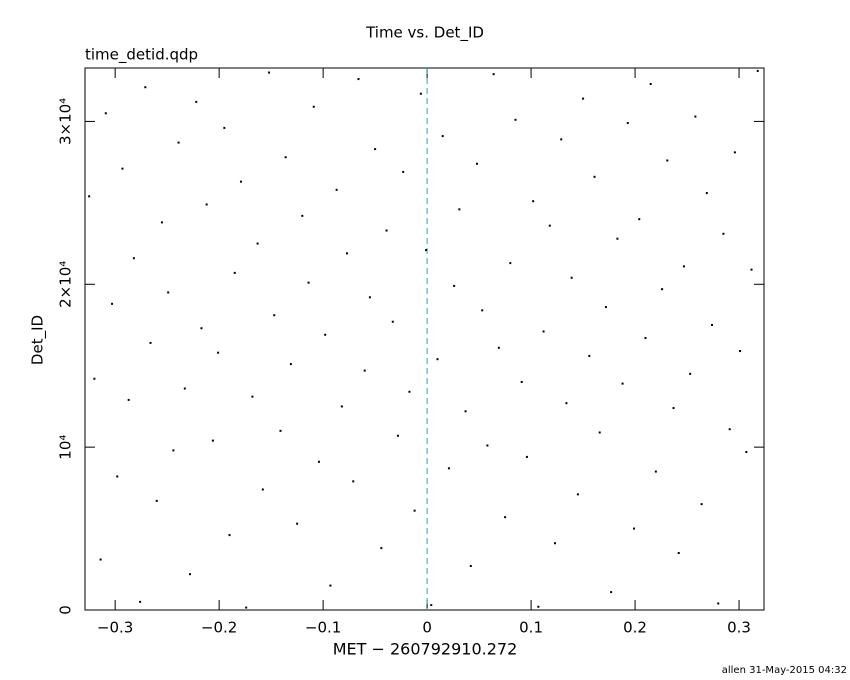 This screenshot has width=850, height=680. What do you see at coordinates (323, 628) in the screenshot?
I see `x-tick-label: −0.1` at bounding box center [323, 628].